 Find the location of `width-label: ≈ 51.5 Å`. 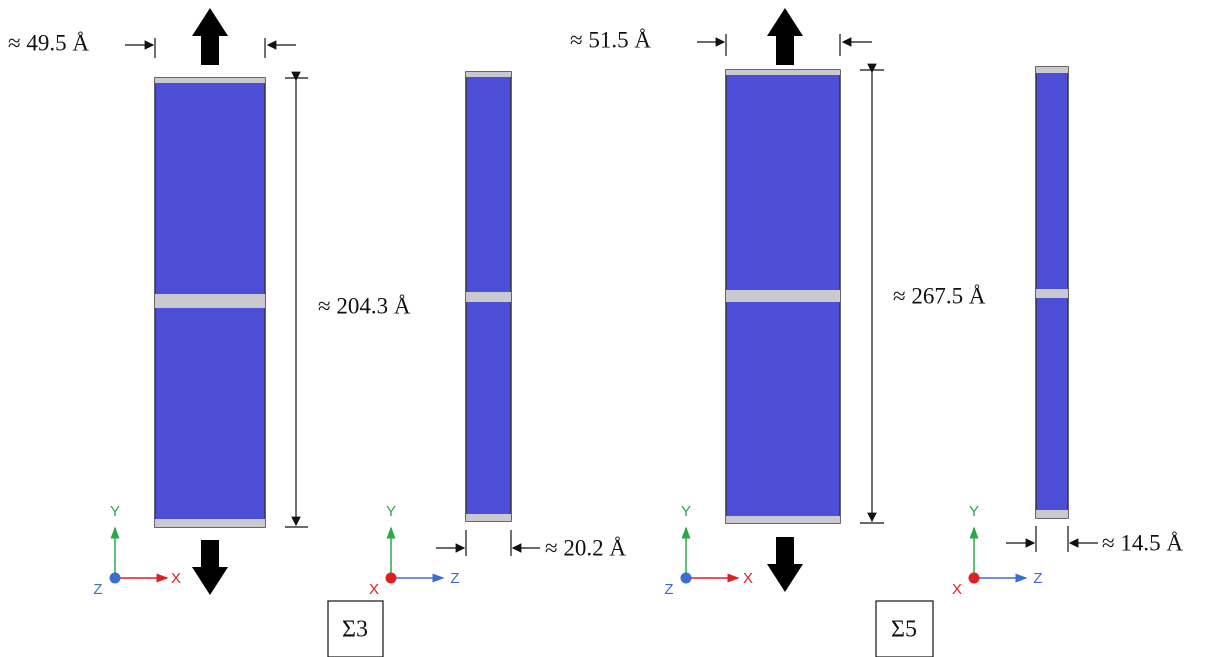

width-label: ≈ 51.5 Å is located at coordinates (610, 39).